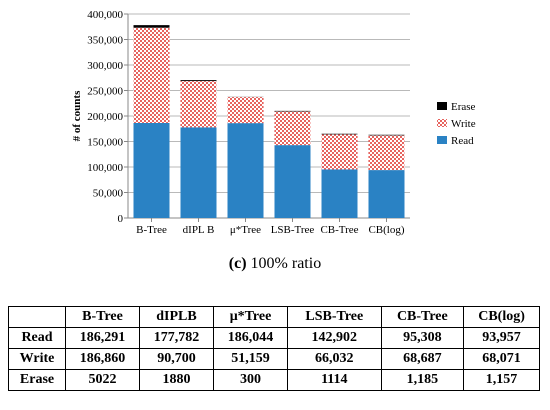  What do you see at coordinates (105, 66) in the screenshot?
I see `y-tick-label: 300,000` at bounding box center [105, 66].